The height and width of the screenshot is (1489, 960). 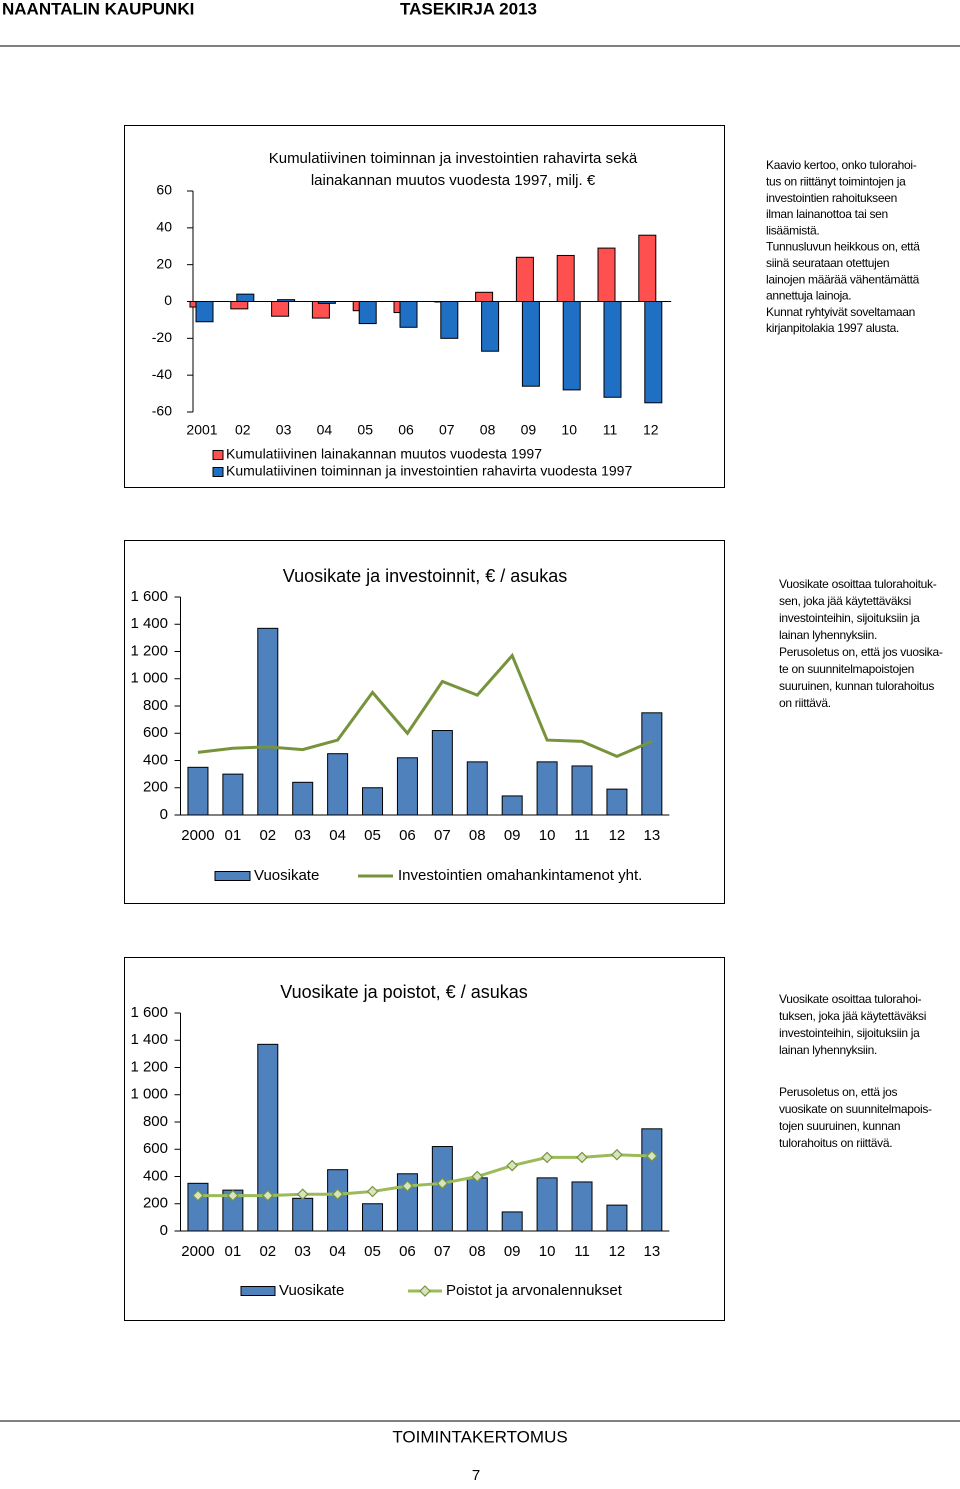 What do you see at coordinates (201, 430) in the screenshot?
I see `x-tick-label: 2001` at bounding box center [201, 430].